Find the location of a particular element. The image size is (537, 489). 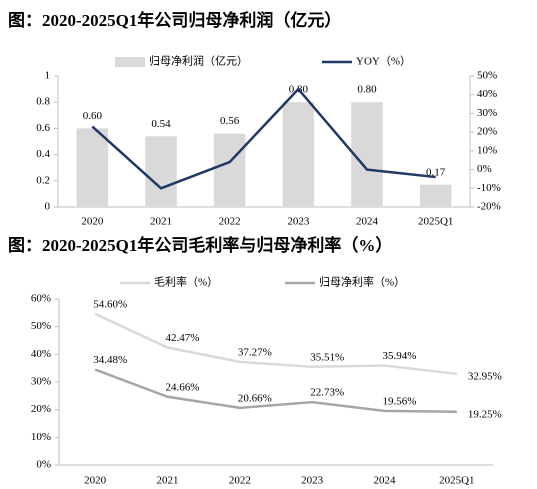

y2-tick-label: 10% is located at coordinates (487, 150).